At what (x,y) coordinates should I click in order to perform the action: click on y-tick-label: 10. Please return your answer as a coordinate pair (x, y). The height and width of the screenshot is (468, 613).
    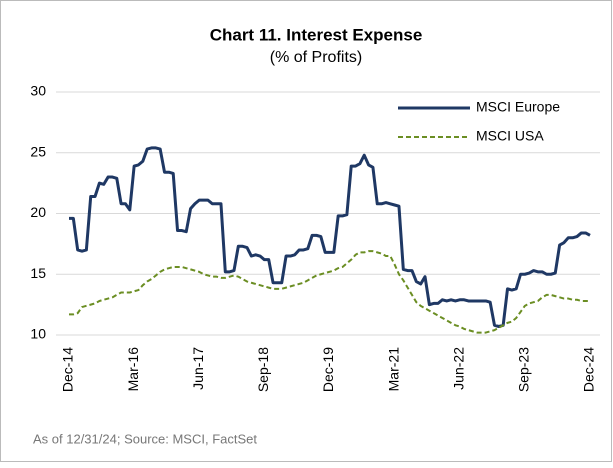
    Looking at the image, I should click on (38, 334).